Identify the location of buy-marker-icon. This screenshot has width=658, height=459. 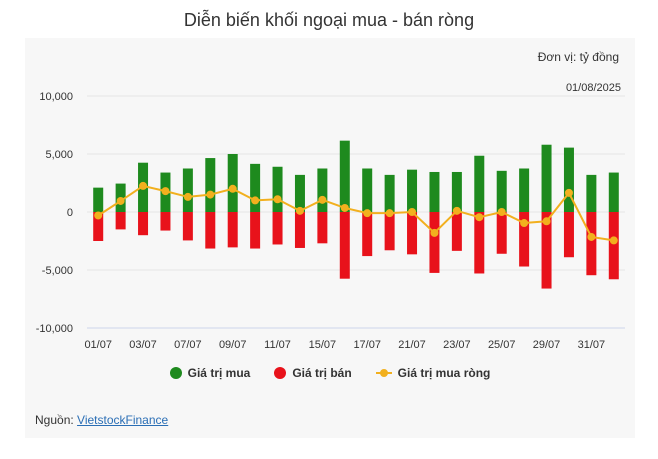
(175, 373).